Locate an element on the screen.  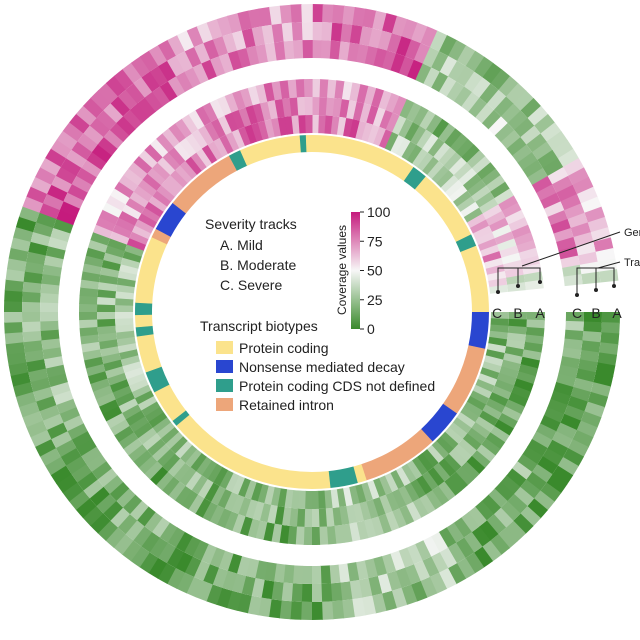
biotype-label-retained-intron: Retained intron is located at coordinates (286, 405).